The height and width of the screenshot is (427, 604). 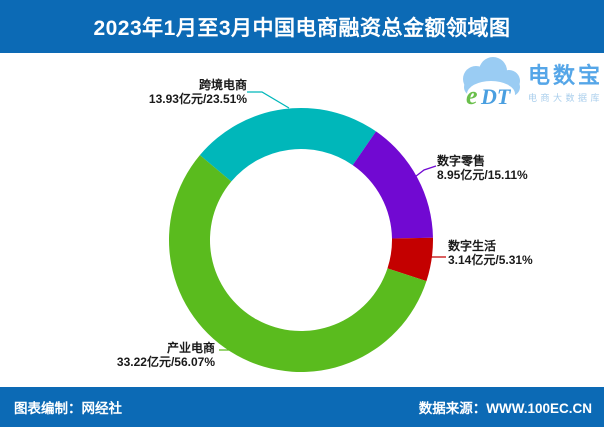 I want to click on slice-label-industrial-ecommerce: 产业电商 33.22亿元/56.07%, so click(x=166, y=355).